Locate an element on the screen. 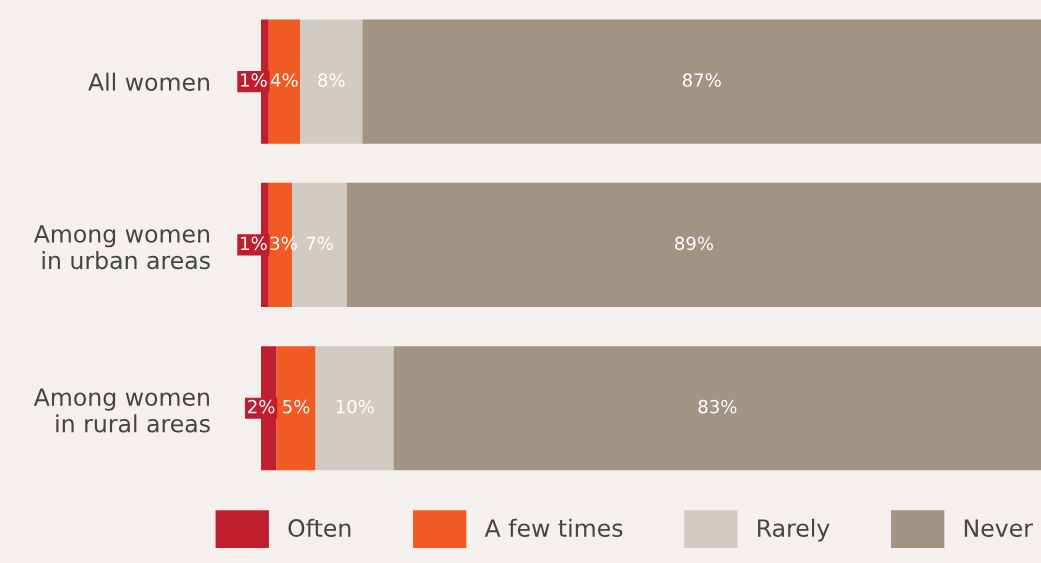 The width and height of the screenshot is (1041, 563). data-label: 8% is located at coordinates (331, 80).